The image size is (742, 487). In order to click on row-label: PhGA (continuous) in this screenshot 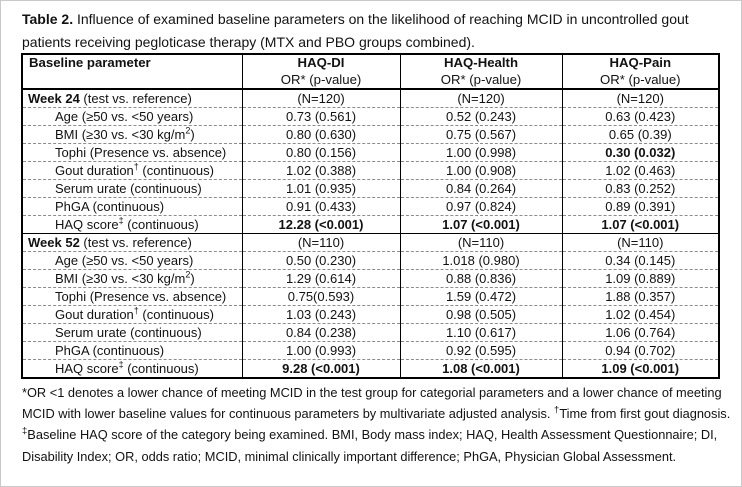, I will do `click(132, 350)`.